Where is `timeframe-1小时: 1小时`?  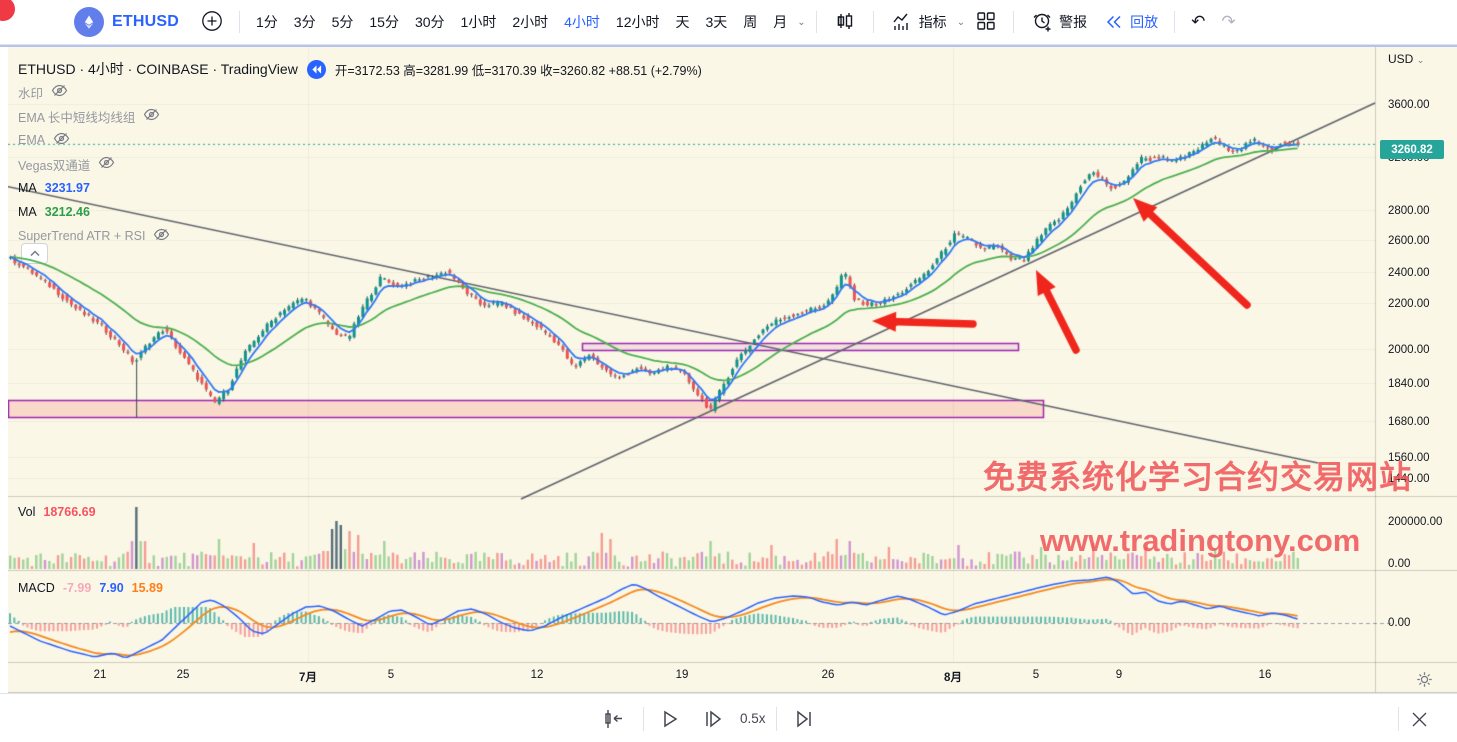
timeframe-1小时: 1小时 is located at coordinates (479, 22).